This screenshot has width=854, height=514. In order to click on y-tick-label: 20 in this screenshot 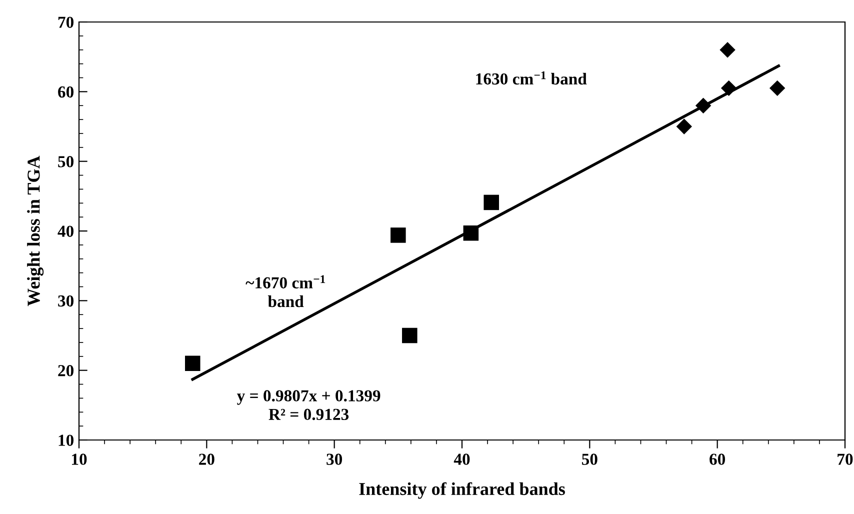, I will do `click(66, 370)`.